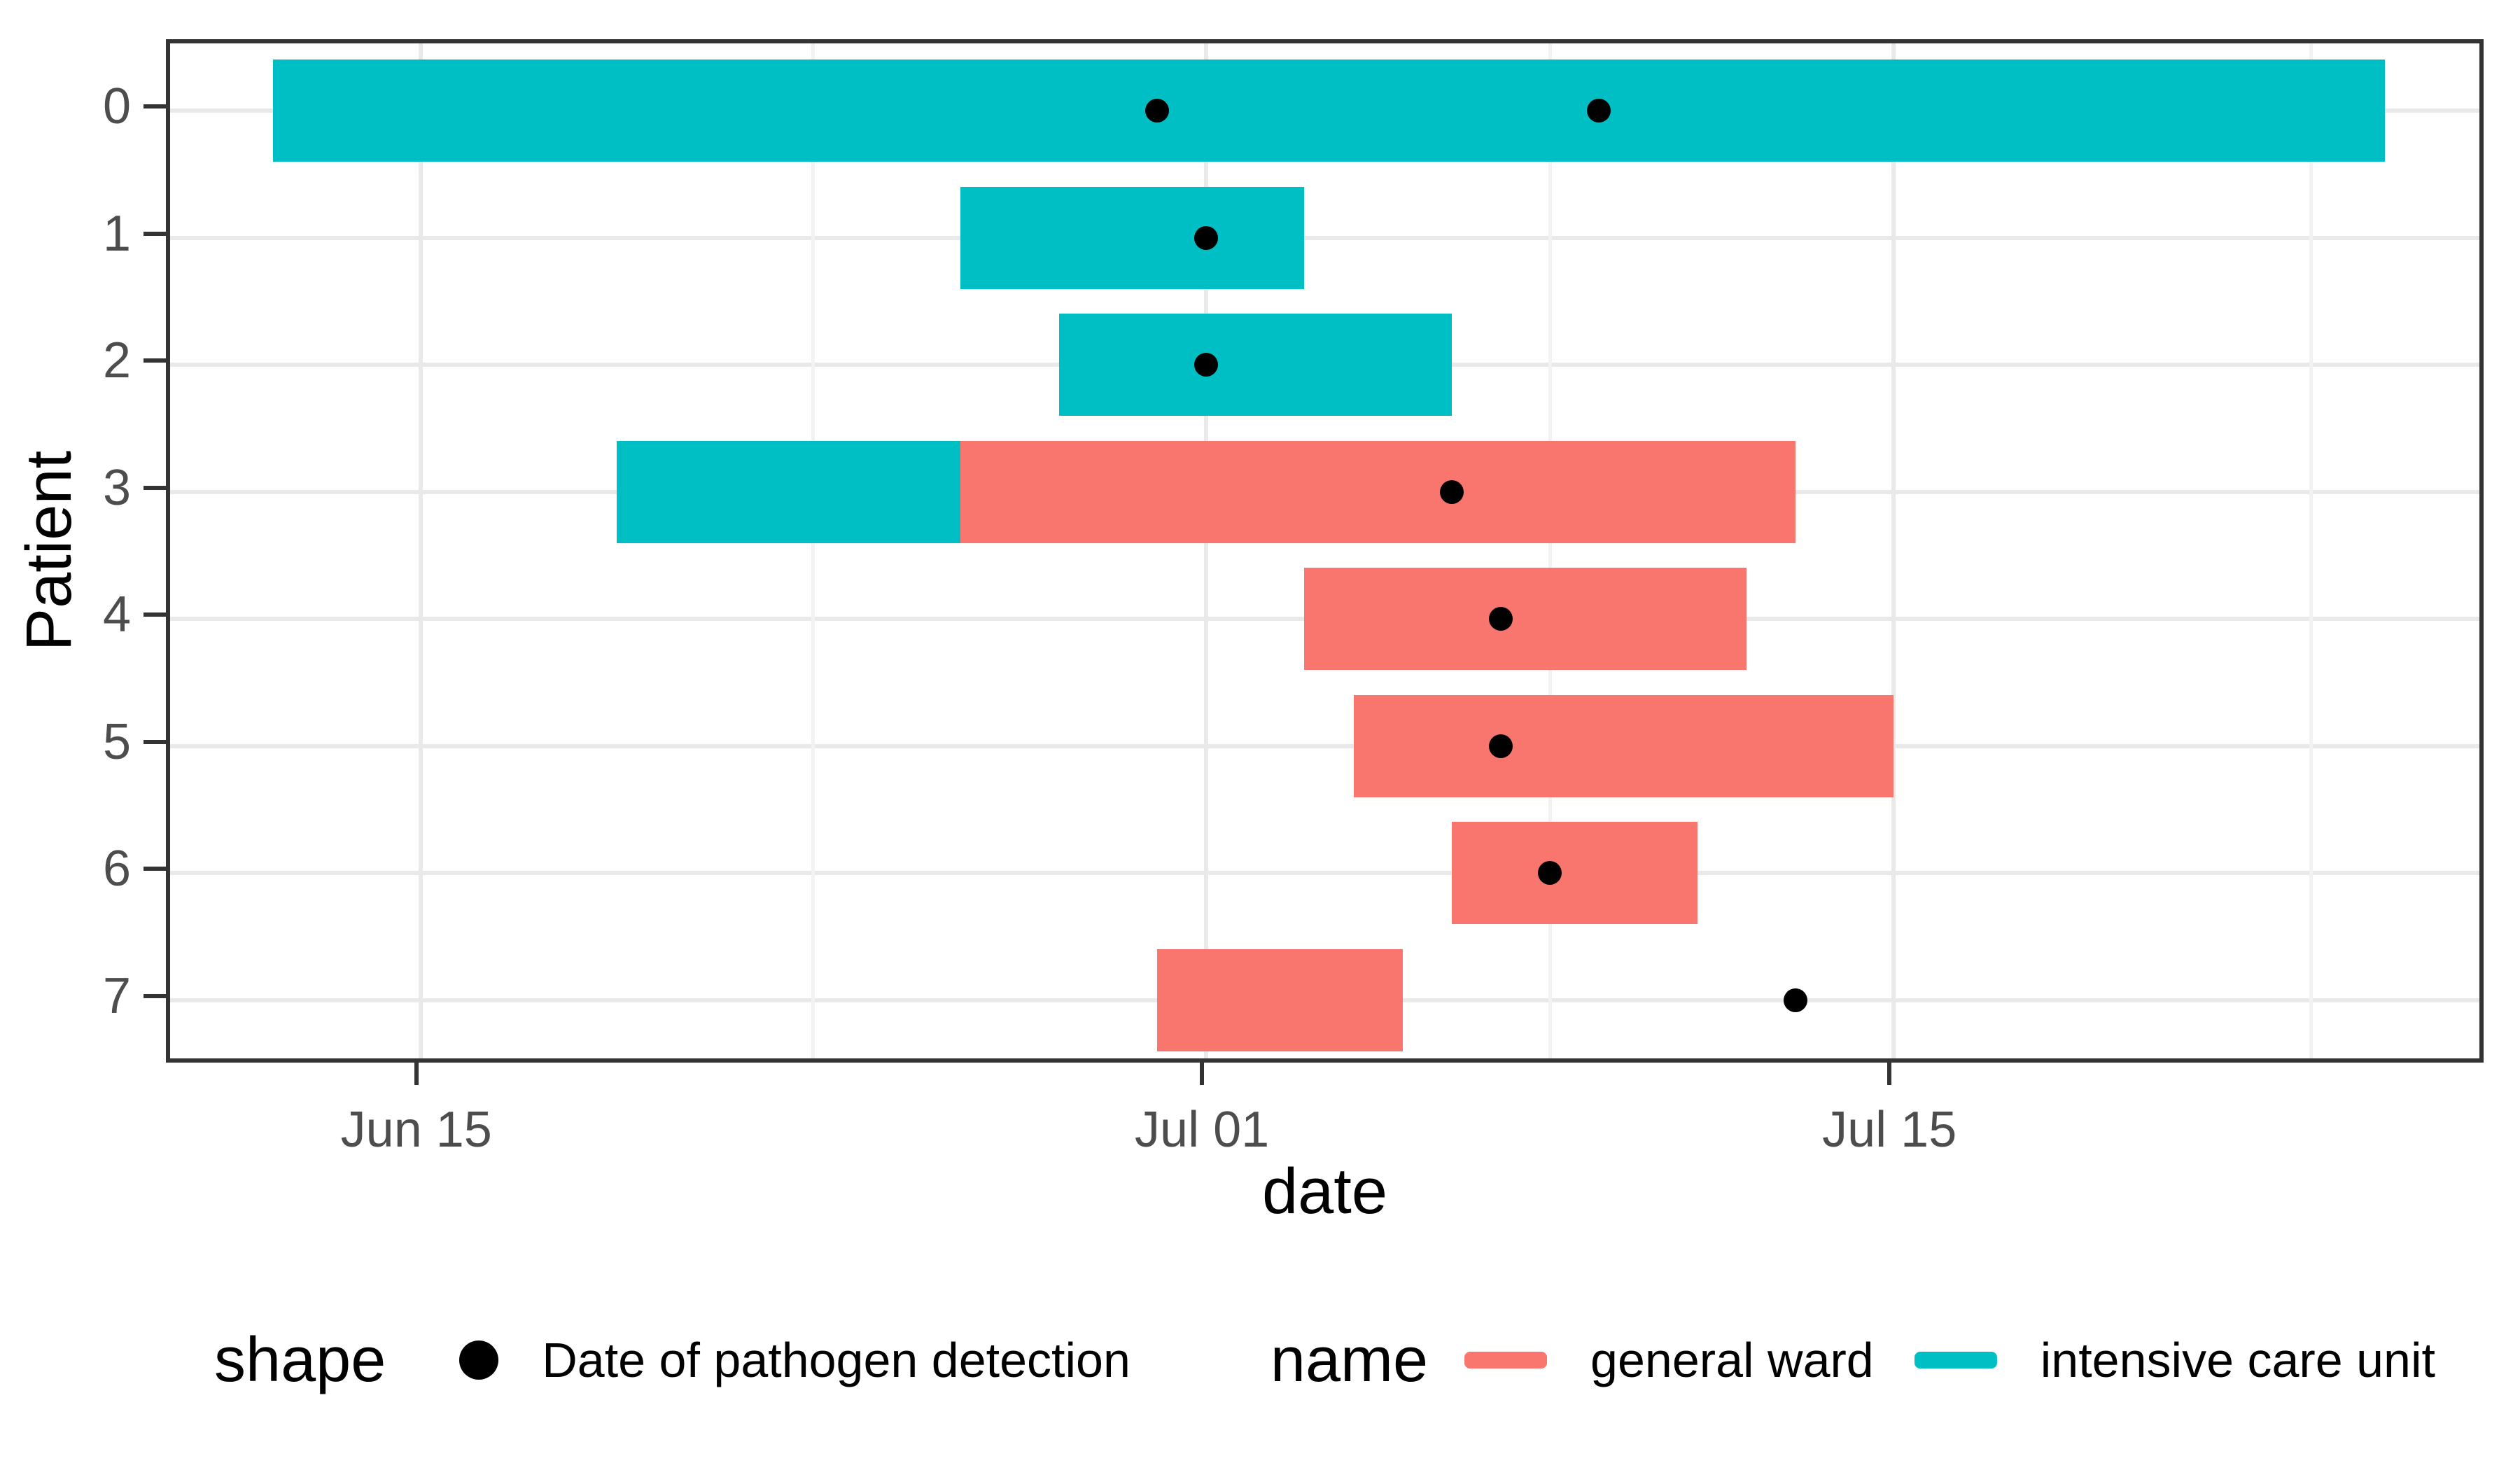 Image resolution: width=2520 pixels, height=1470 pixels. Describe the element at coordinates (1324, 1191) in the screenshot. I see `x-axis-title: date` at that location.